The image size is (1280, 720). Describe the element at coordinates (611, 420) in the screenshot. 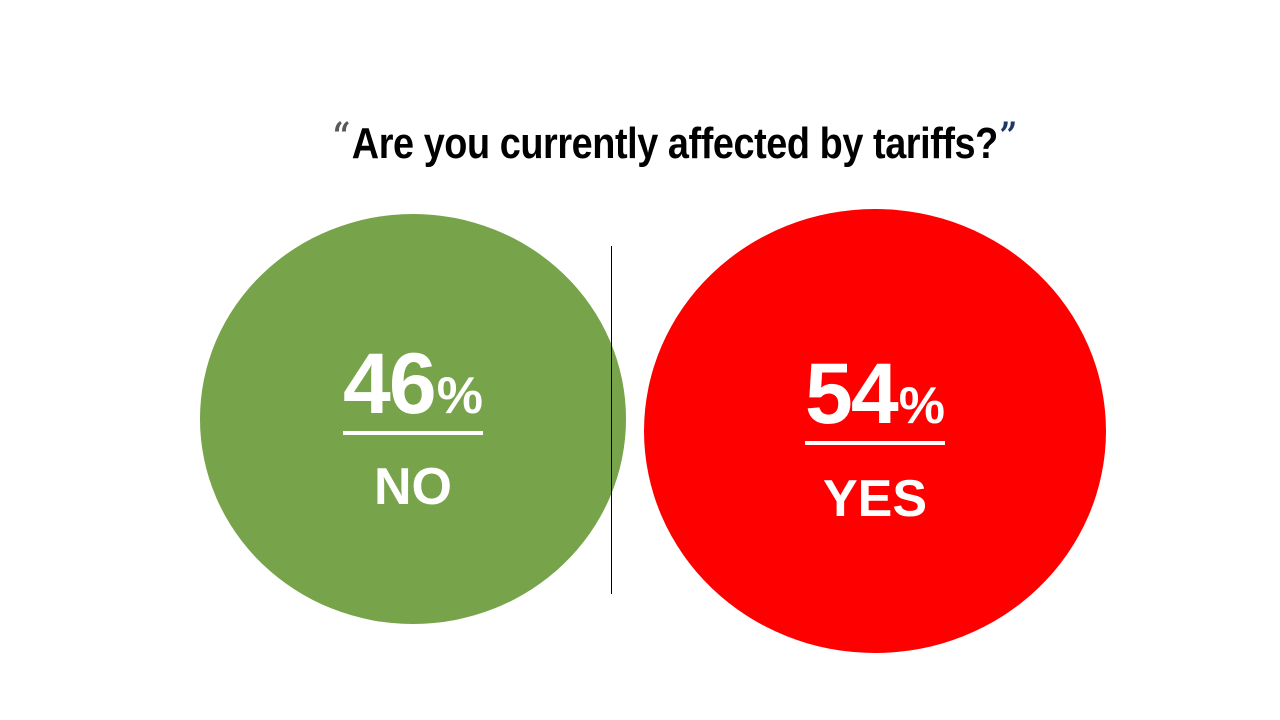

I see `divider-line` at that location.